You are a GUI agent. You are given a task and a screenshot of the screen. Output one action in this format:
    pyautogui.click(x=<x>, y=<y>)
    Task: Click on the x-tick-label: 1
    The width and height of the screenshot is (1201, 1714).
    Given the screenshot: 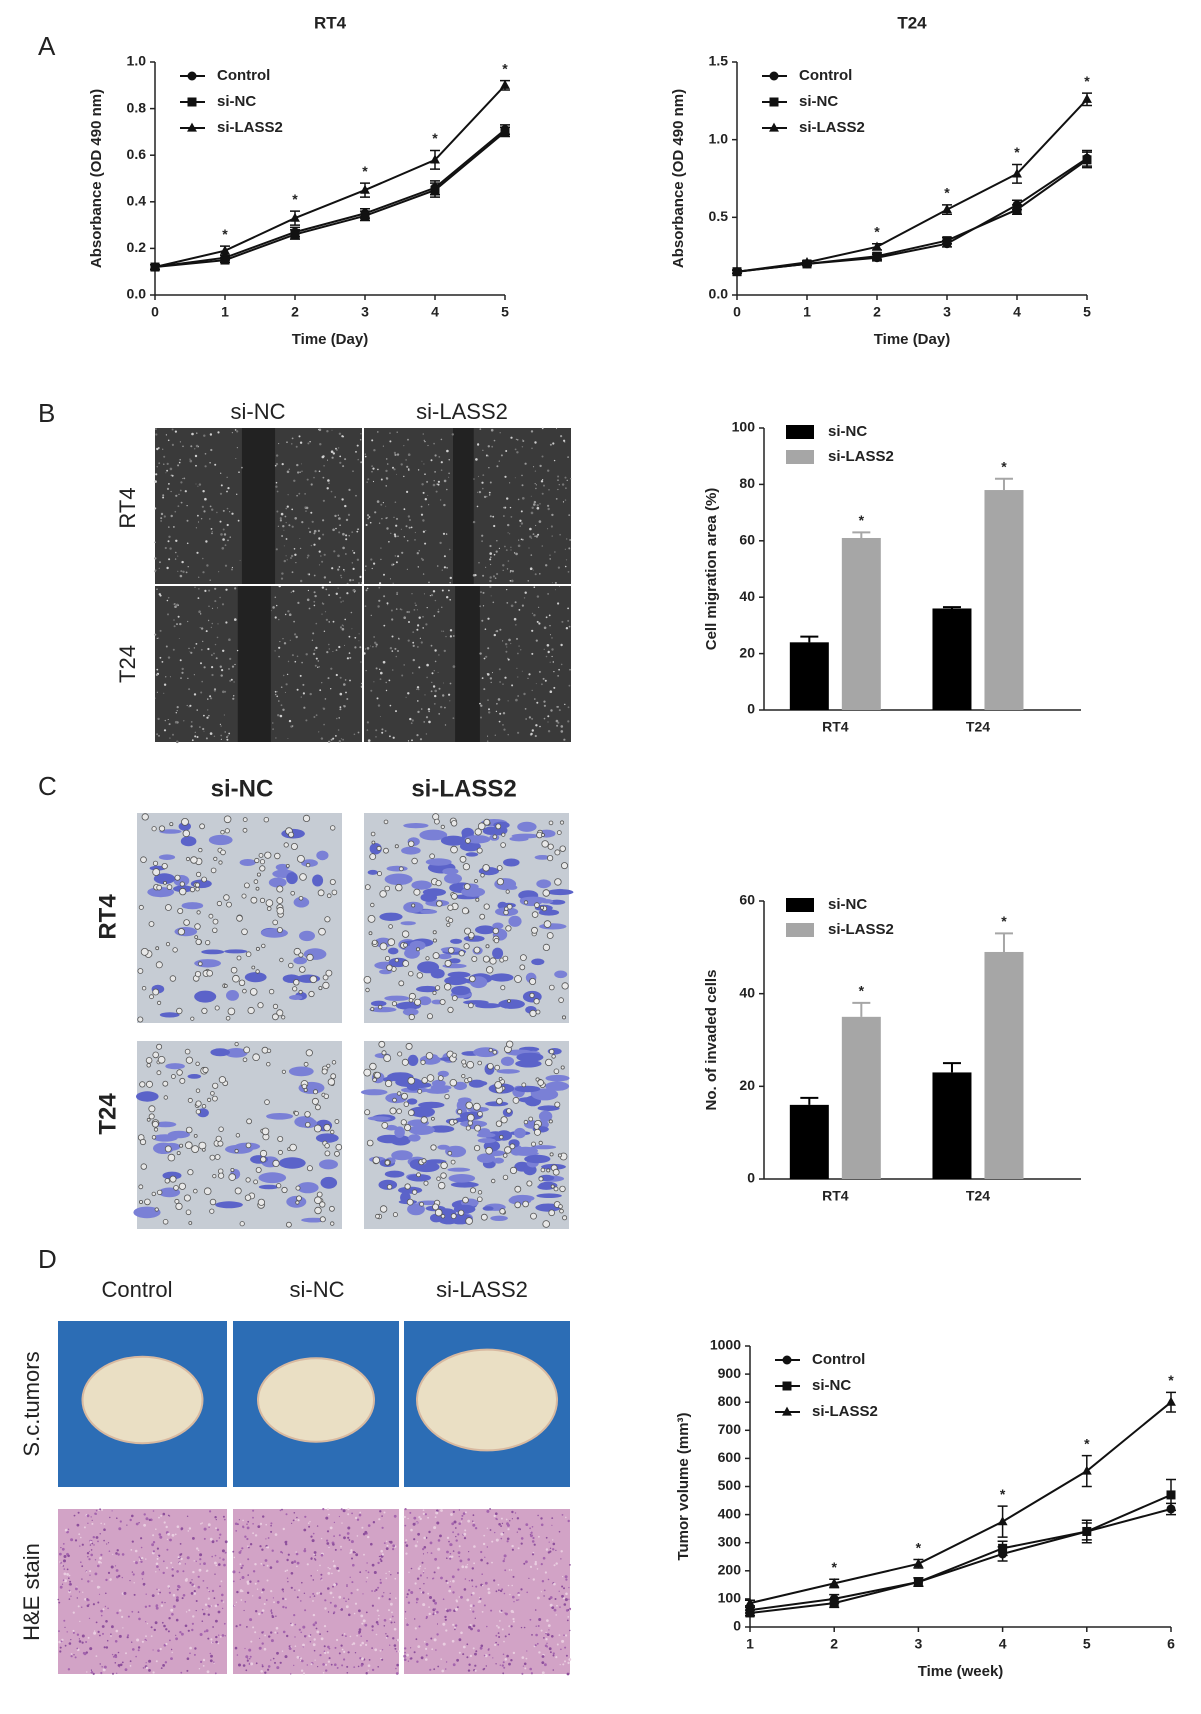 What is the action you would take?
    pyautogui.click(x=750, y=1644)
    